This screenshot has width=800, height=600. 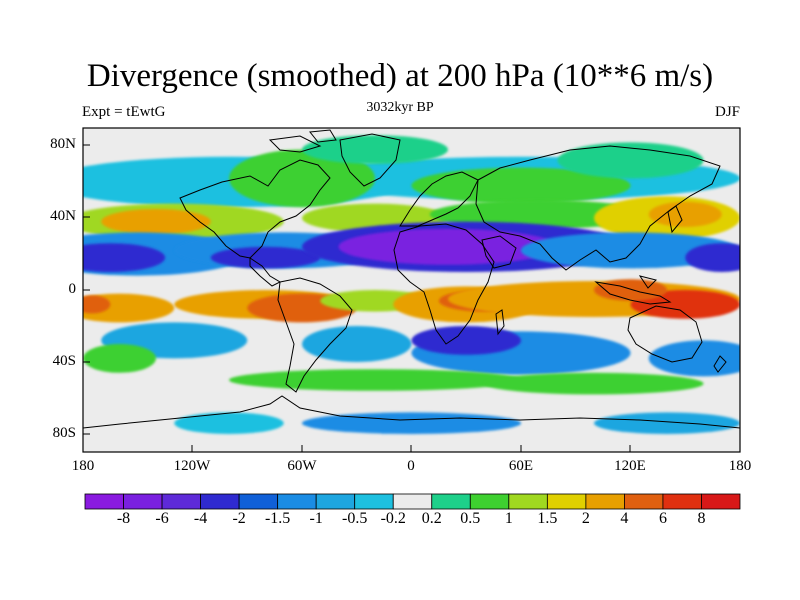 What do you see at coordinates (521, 466) in the screenshot?
I see `x-tick-label: 60E` at bounding box center [521, 466].